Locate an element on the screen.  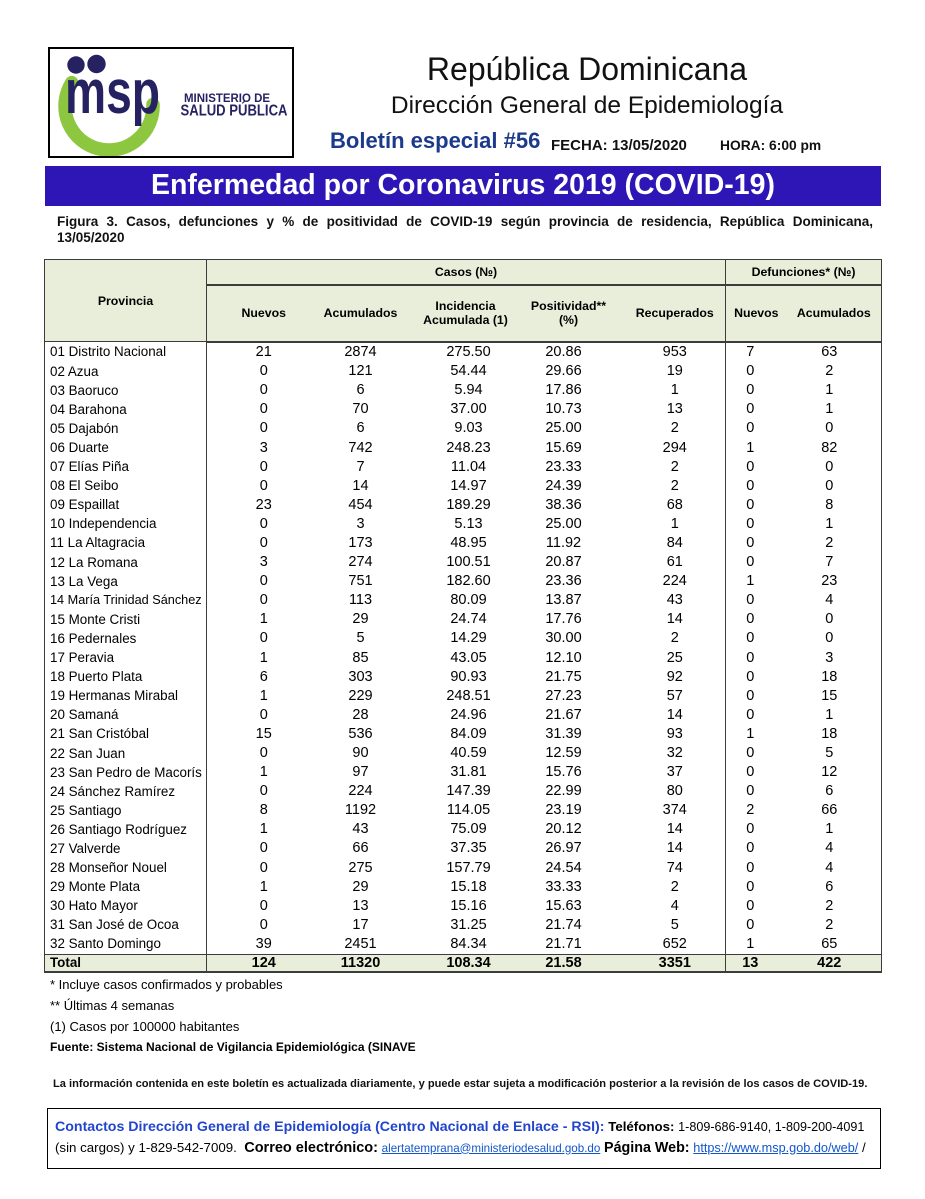
svg-text: msp is located at coordinates (112, 92).